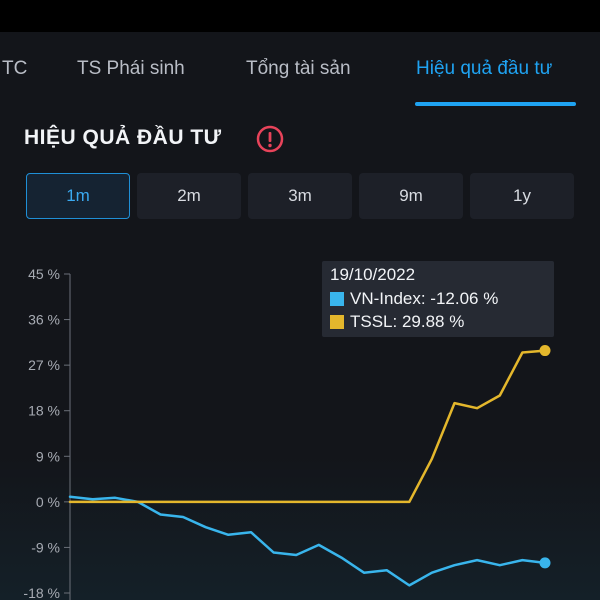  Describe the element at coordinates (300, 196) in the screenshot. I see `period-3m-button: 3m` at that location.